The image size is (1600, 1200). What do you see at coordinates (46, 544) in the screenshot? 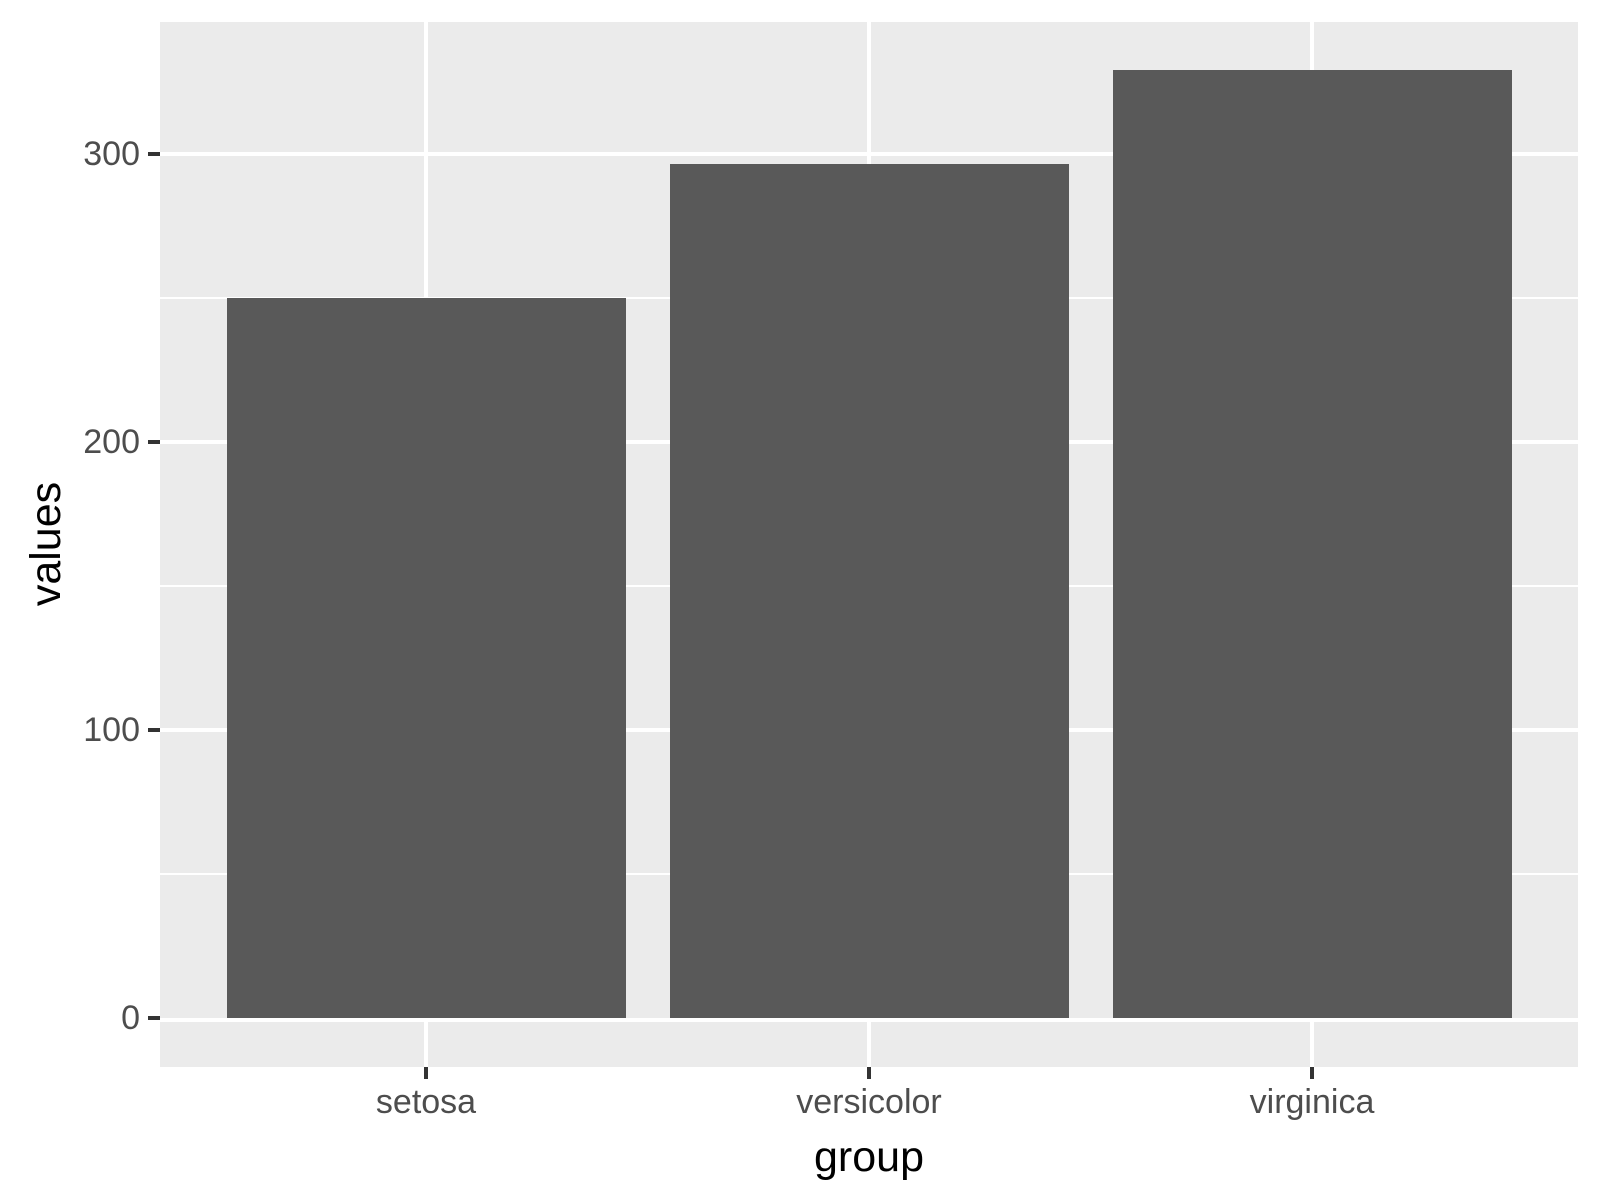
I see `y-axis-title: values` at bounding box center [46, 544].